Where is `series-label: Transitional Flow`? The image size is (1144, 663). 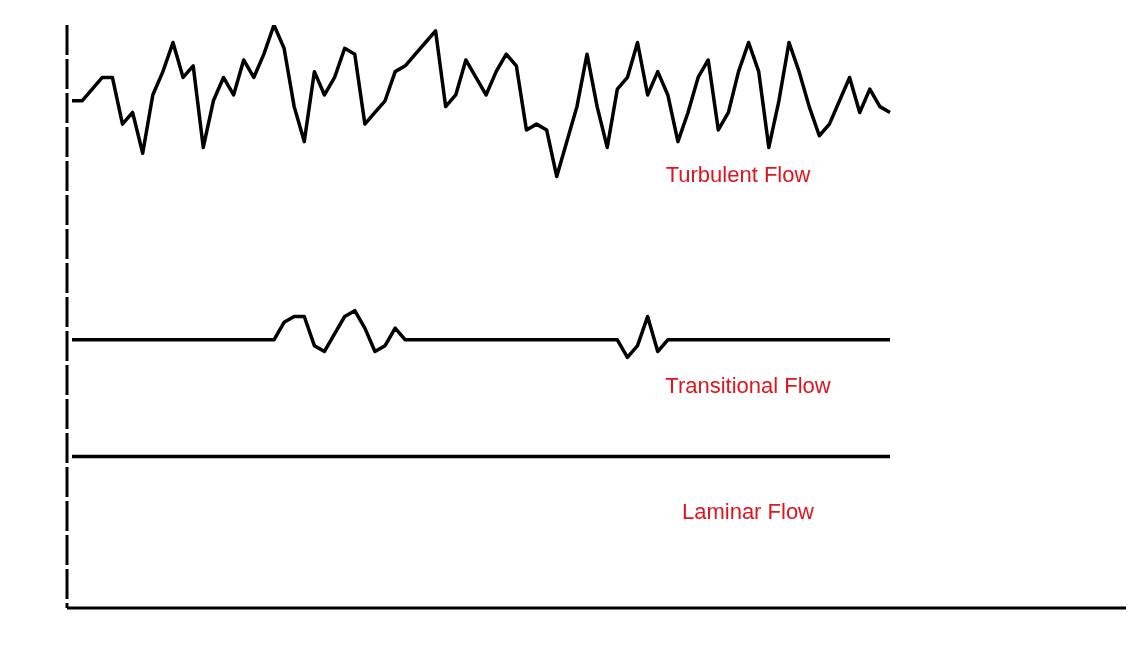
series-label: Transitional Flow is located at coordinates (748, 386).